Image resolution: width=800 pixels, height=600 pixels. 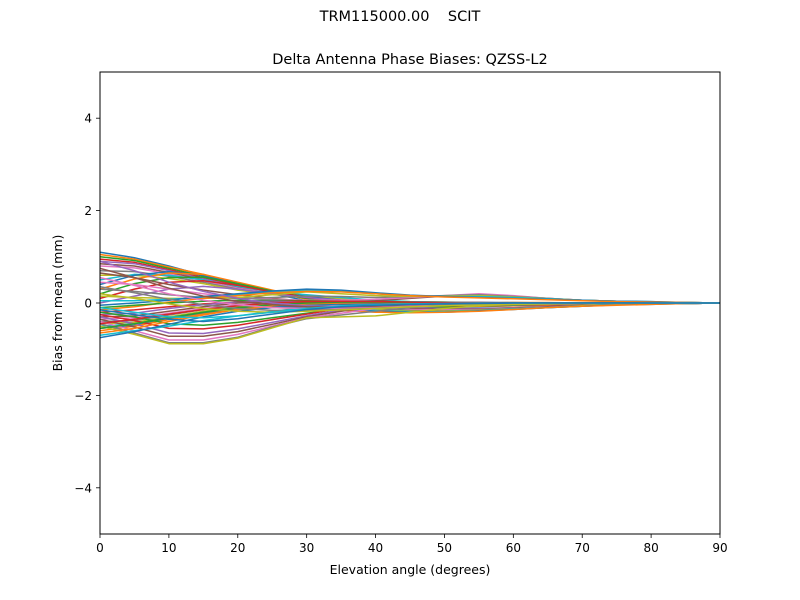 What do you see at coordinates (650, 548) in the screenshot?
I see `x-tick-label: 80` at bounding box center [650, 548].